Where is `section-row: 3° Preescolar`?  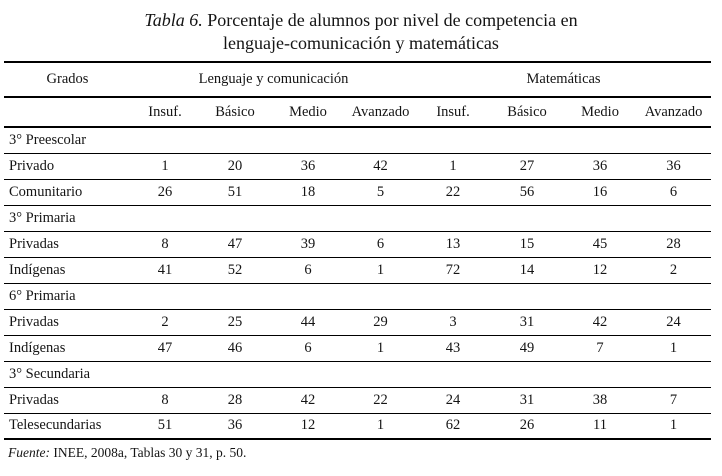 section-row: 3° Preescolar is located at coordinates (358, 140).